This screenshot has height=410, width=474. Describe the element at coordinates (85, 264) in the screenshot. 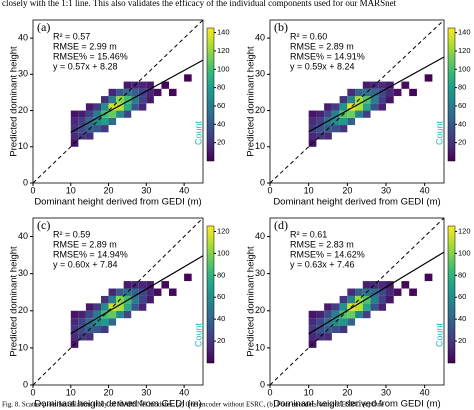

I see `annotation: y = 0.60x + 7.84` at that location.